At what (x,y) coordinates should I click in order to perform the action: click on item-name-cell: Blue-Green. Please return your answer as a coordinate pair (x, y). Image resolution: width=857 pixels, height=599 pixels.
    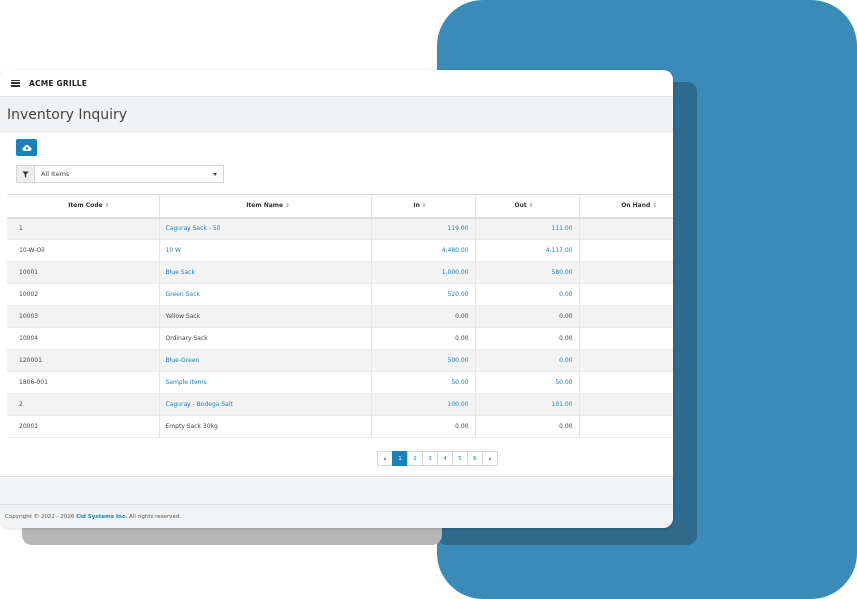
    Looking at the image, I should click on (265, 360).